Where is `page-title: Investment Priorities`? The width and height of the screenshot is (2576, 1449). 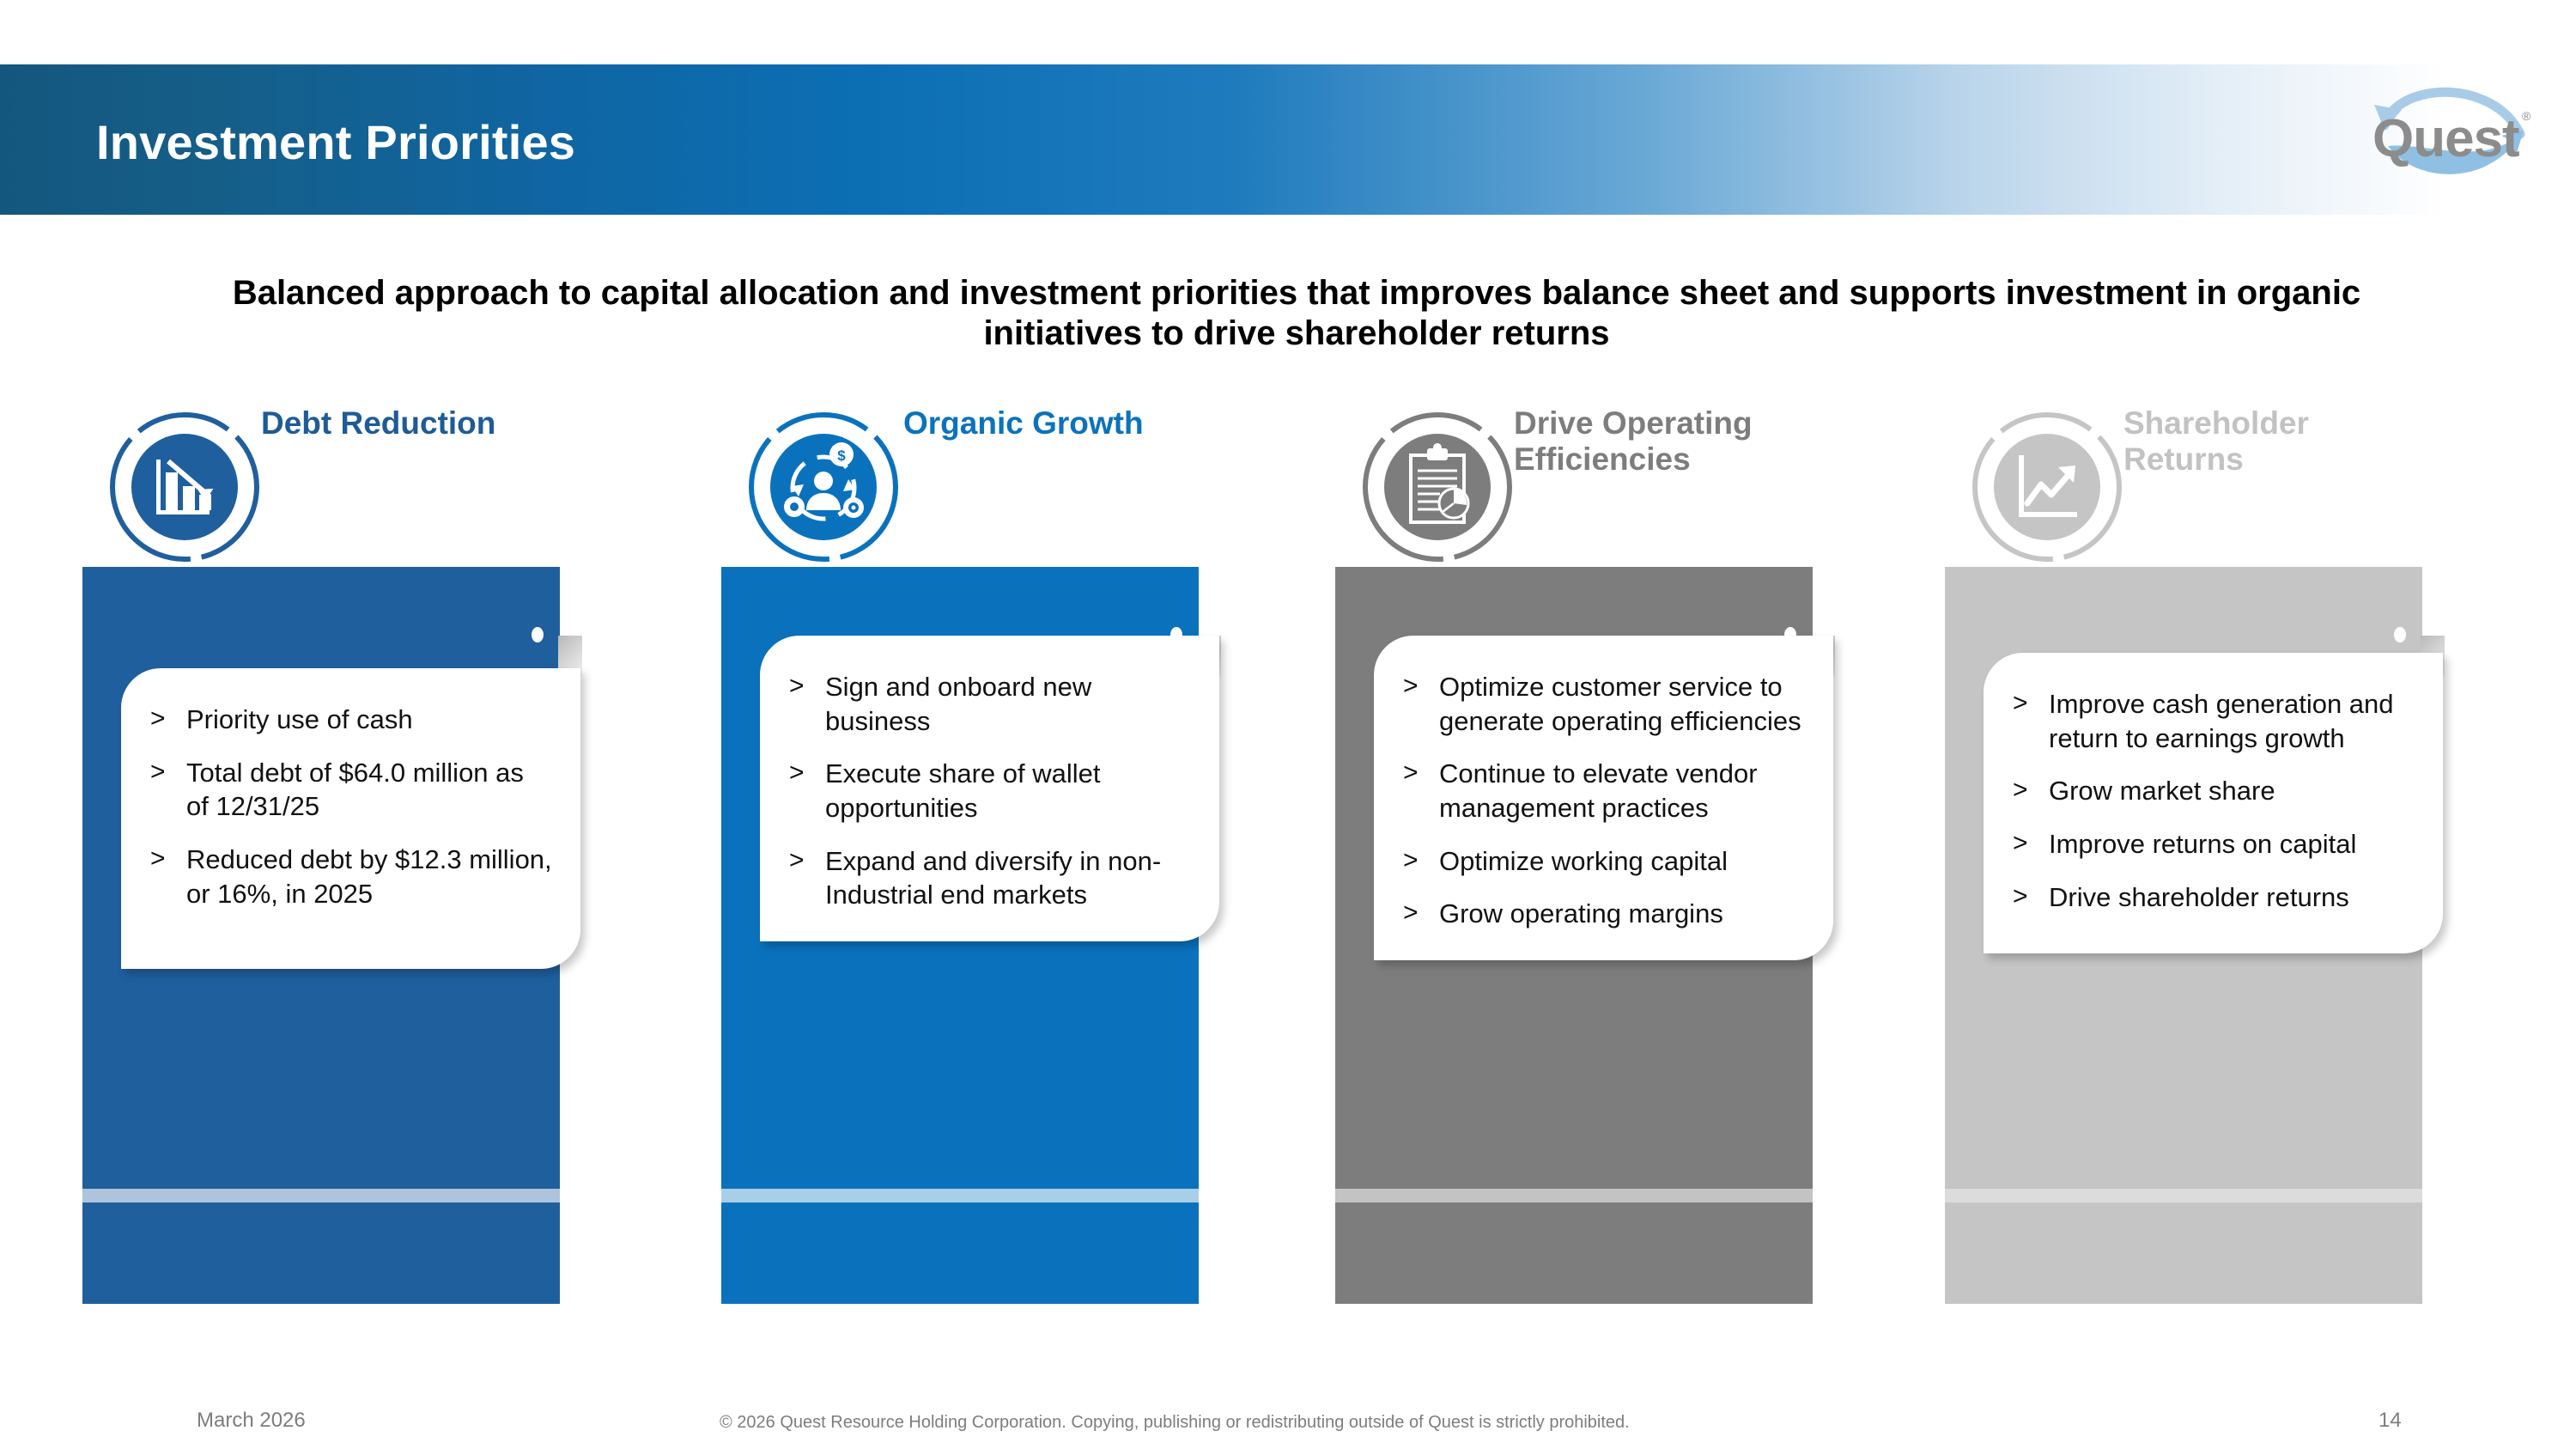
page-title: Investment Priorities is located at coordinates (336, 142).